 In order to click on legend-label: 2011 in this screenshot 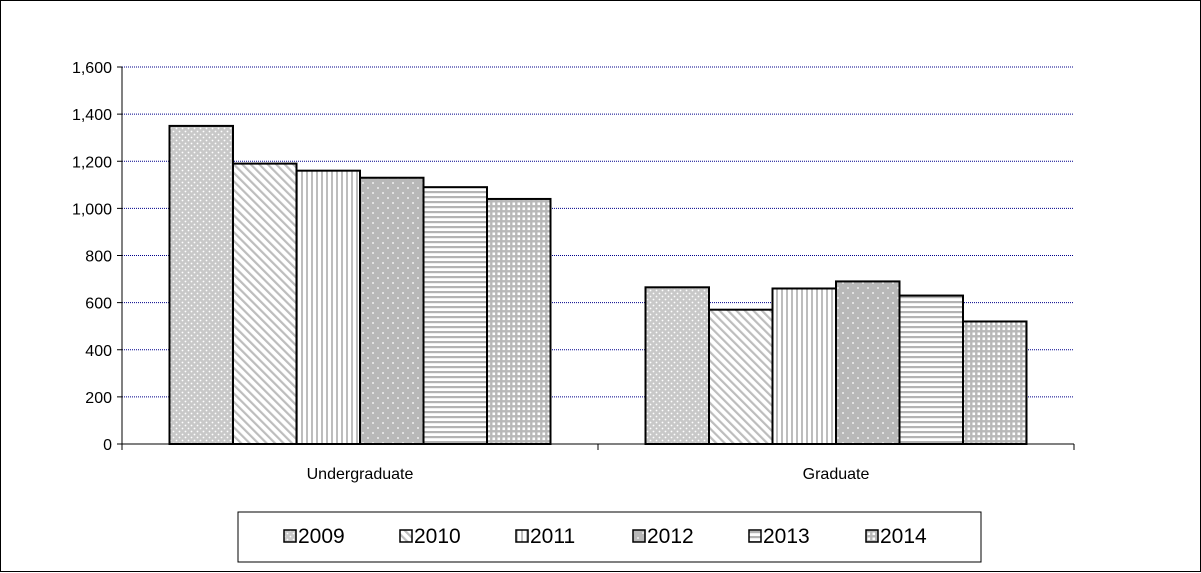, I will do `click(552, 536)`.